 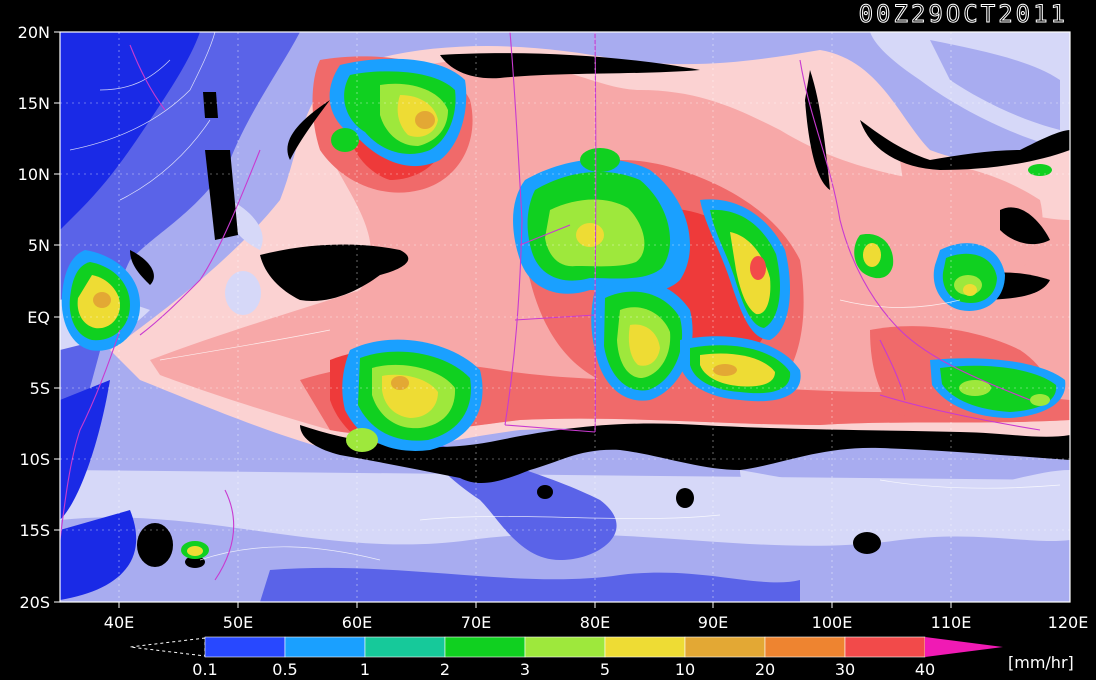 What do you see at coordinates (951, 622) in the screenshot?
I see `lon-label: 110E` at bounding box center [951, 622].